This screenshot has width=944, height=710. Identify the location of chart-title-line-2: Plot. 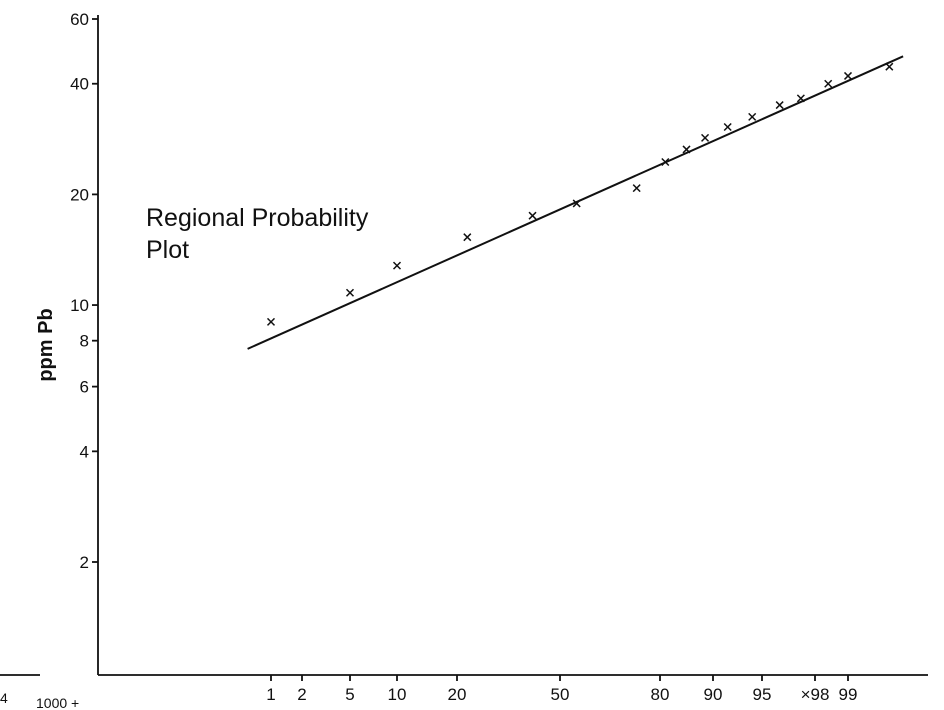
(167, 250).